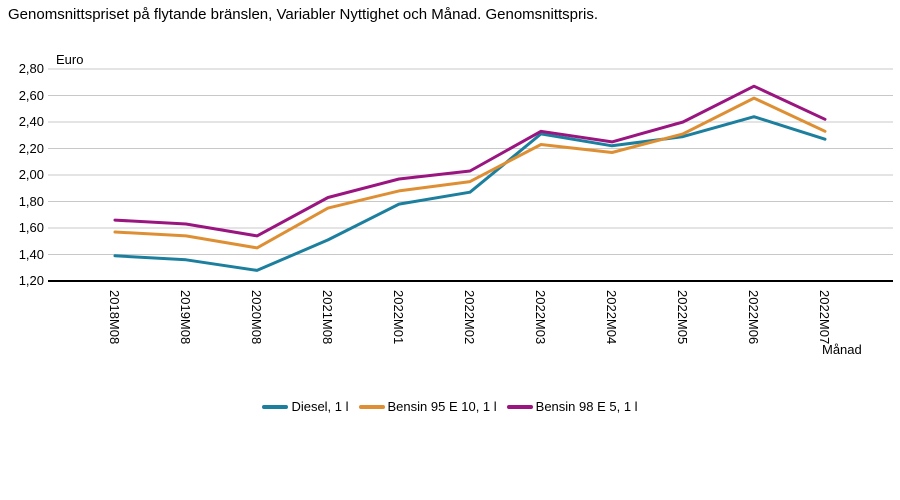 The height and width of the screenshot is (500, 900). Describe the element at coordinates (398, 317) in the screenshot. I see `x-tick-label: 2022M01` at that location.